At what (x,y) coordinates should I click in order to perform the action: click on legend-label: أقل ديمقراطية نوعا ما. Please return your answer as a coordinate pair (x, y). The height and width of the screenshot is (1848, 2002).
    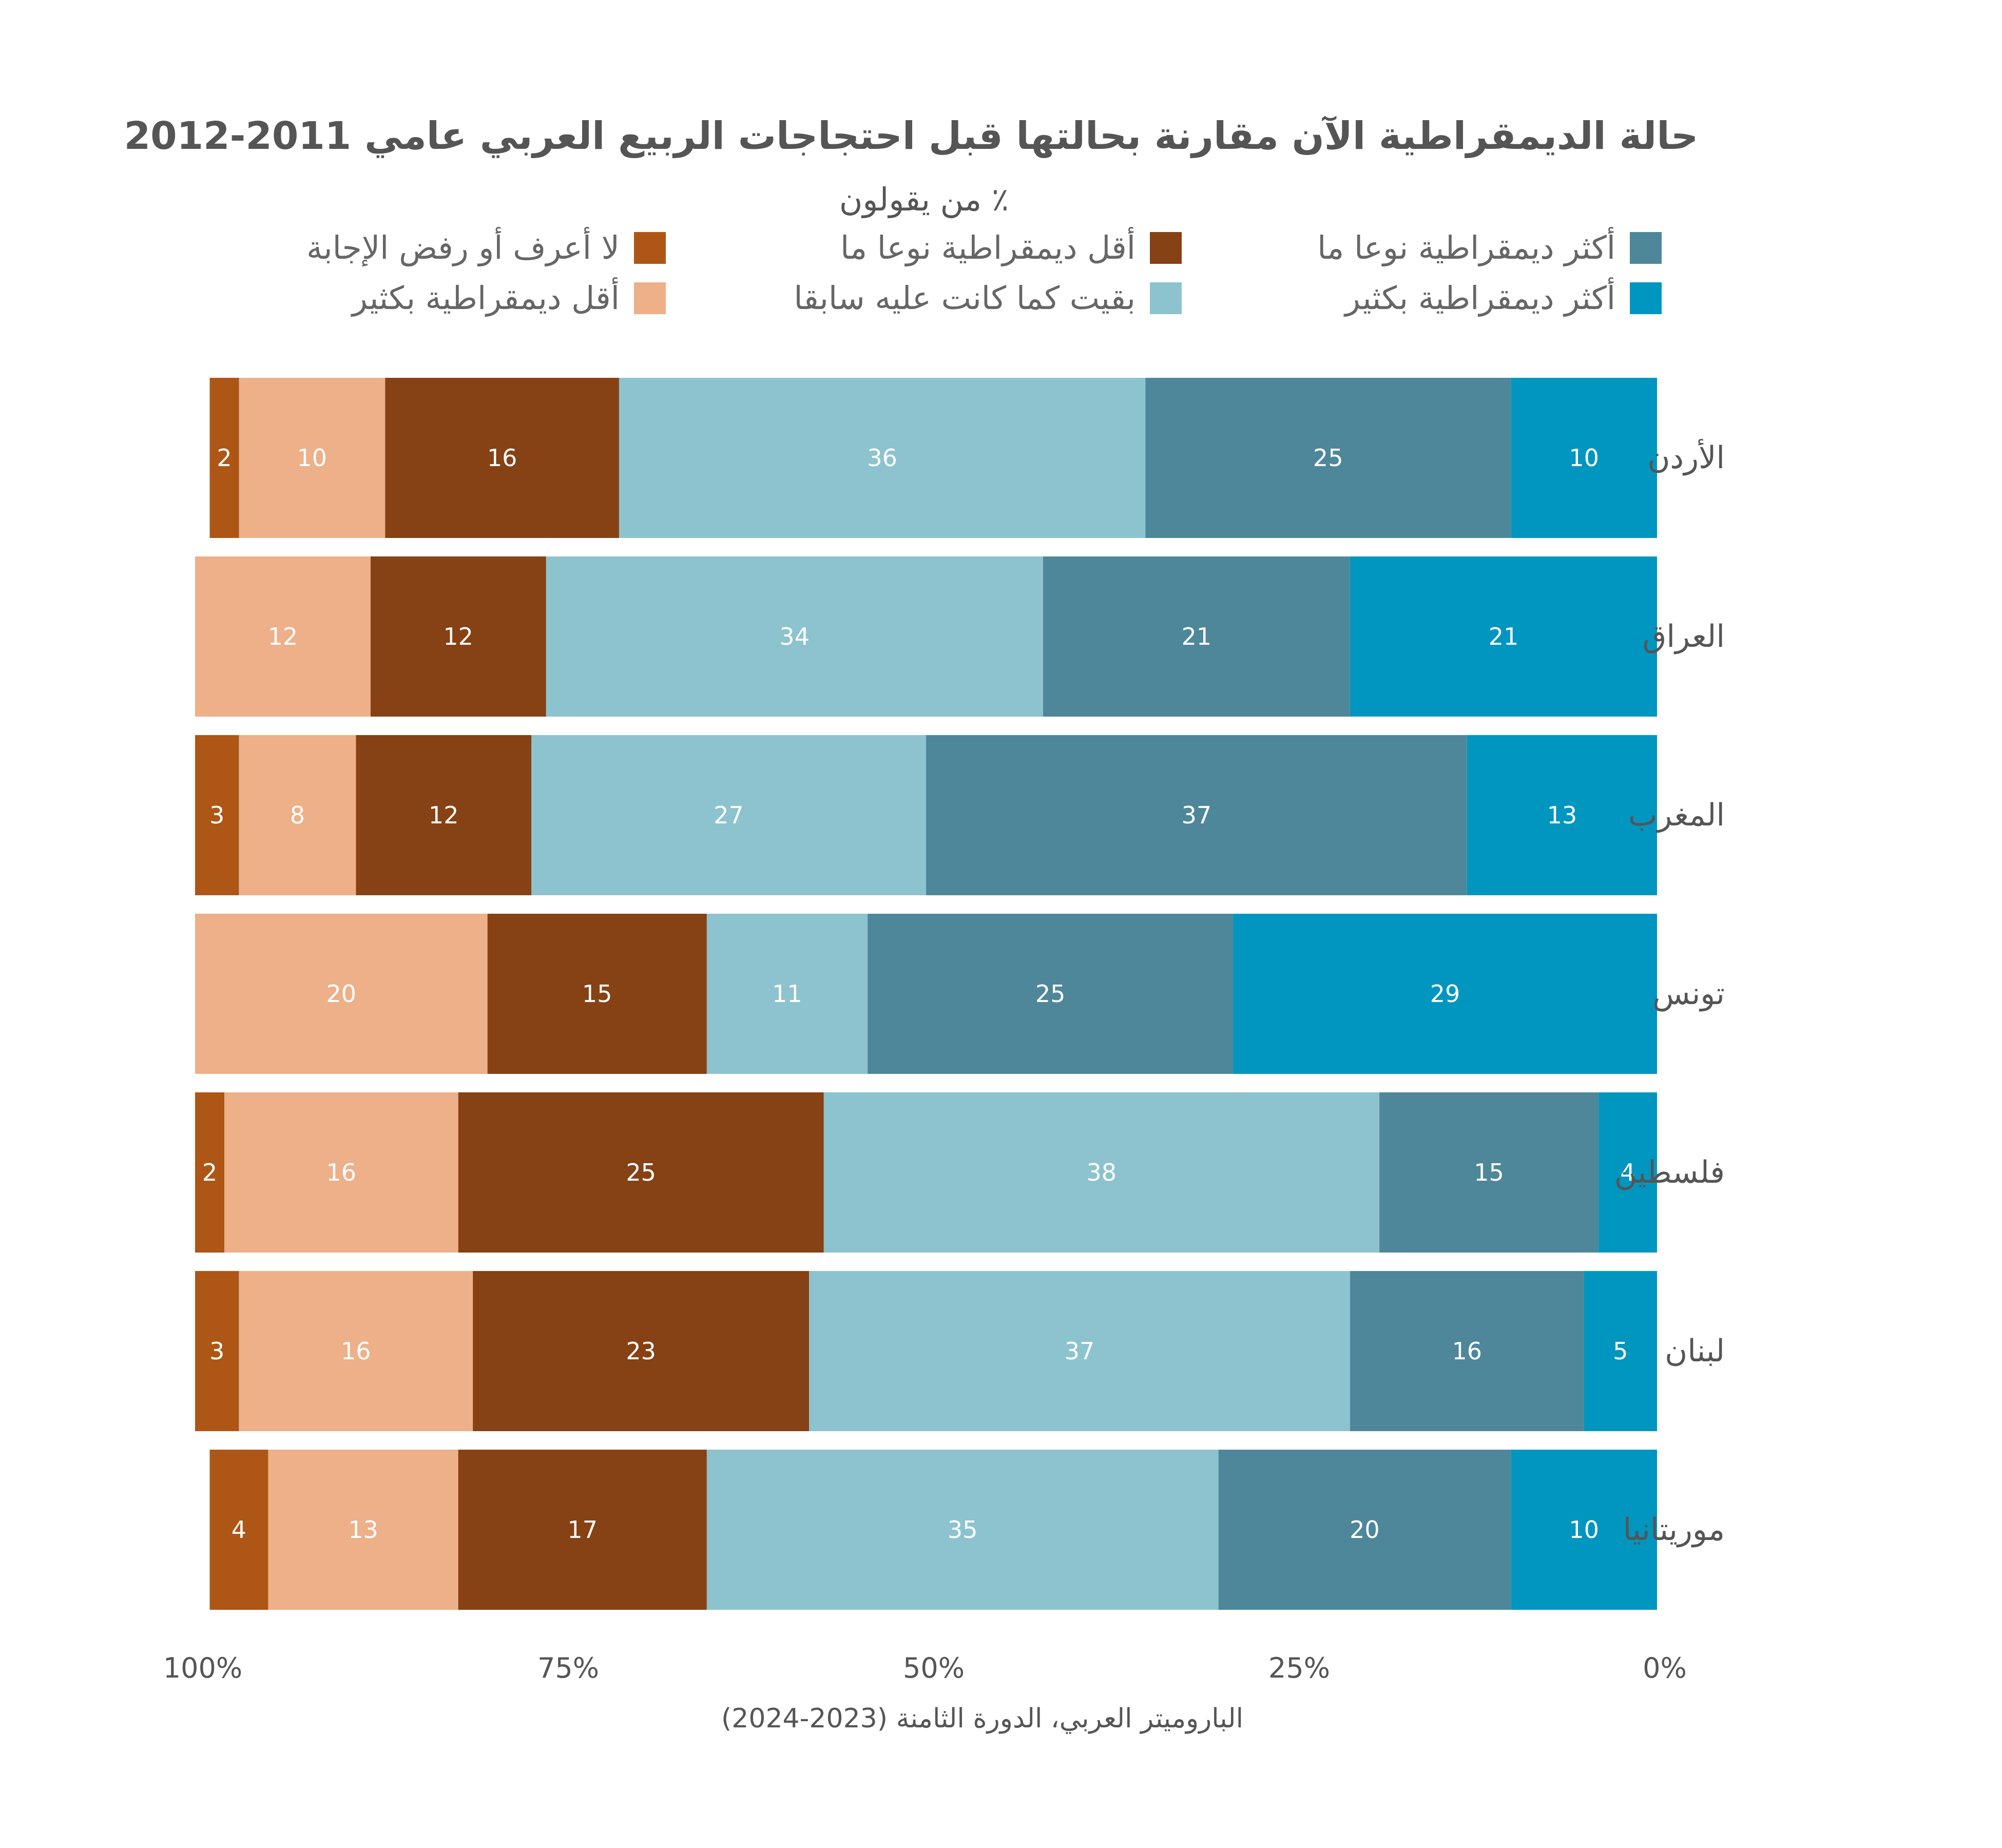
    Looking at the image, I should click on (987, 246).